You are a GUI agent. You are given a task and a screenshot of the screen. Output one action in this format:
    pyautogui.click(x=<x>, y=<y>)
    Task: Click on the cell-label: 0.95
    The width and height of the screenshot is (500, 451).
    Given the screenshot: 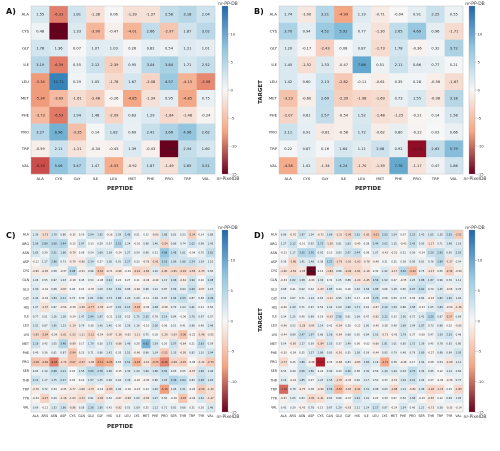 What is the action you would take?
    pyautogui.click(x=169, y=99)
    